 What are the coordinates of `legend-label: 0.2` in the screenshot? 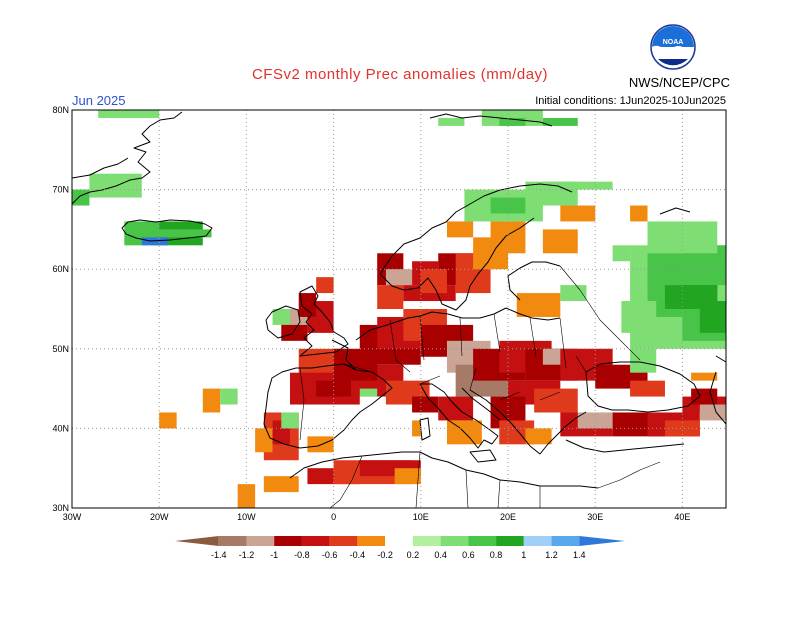 It's located at (413, 555).